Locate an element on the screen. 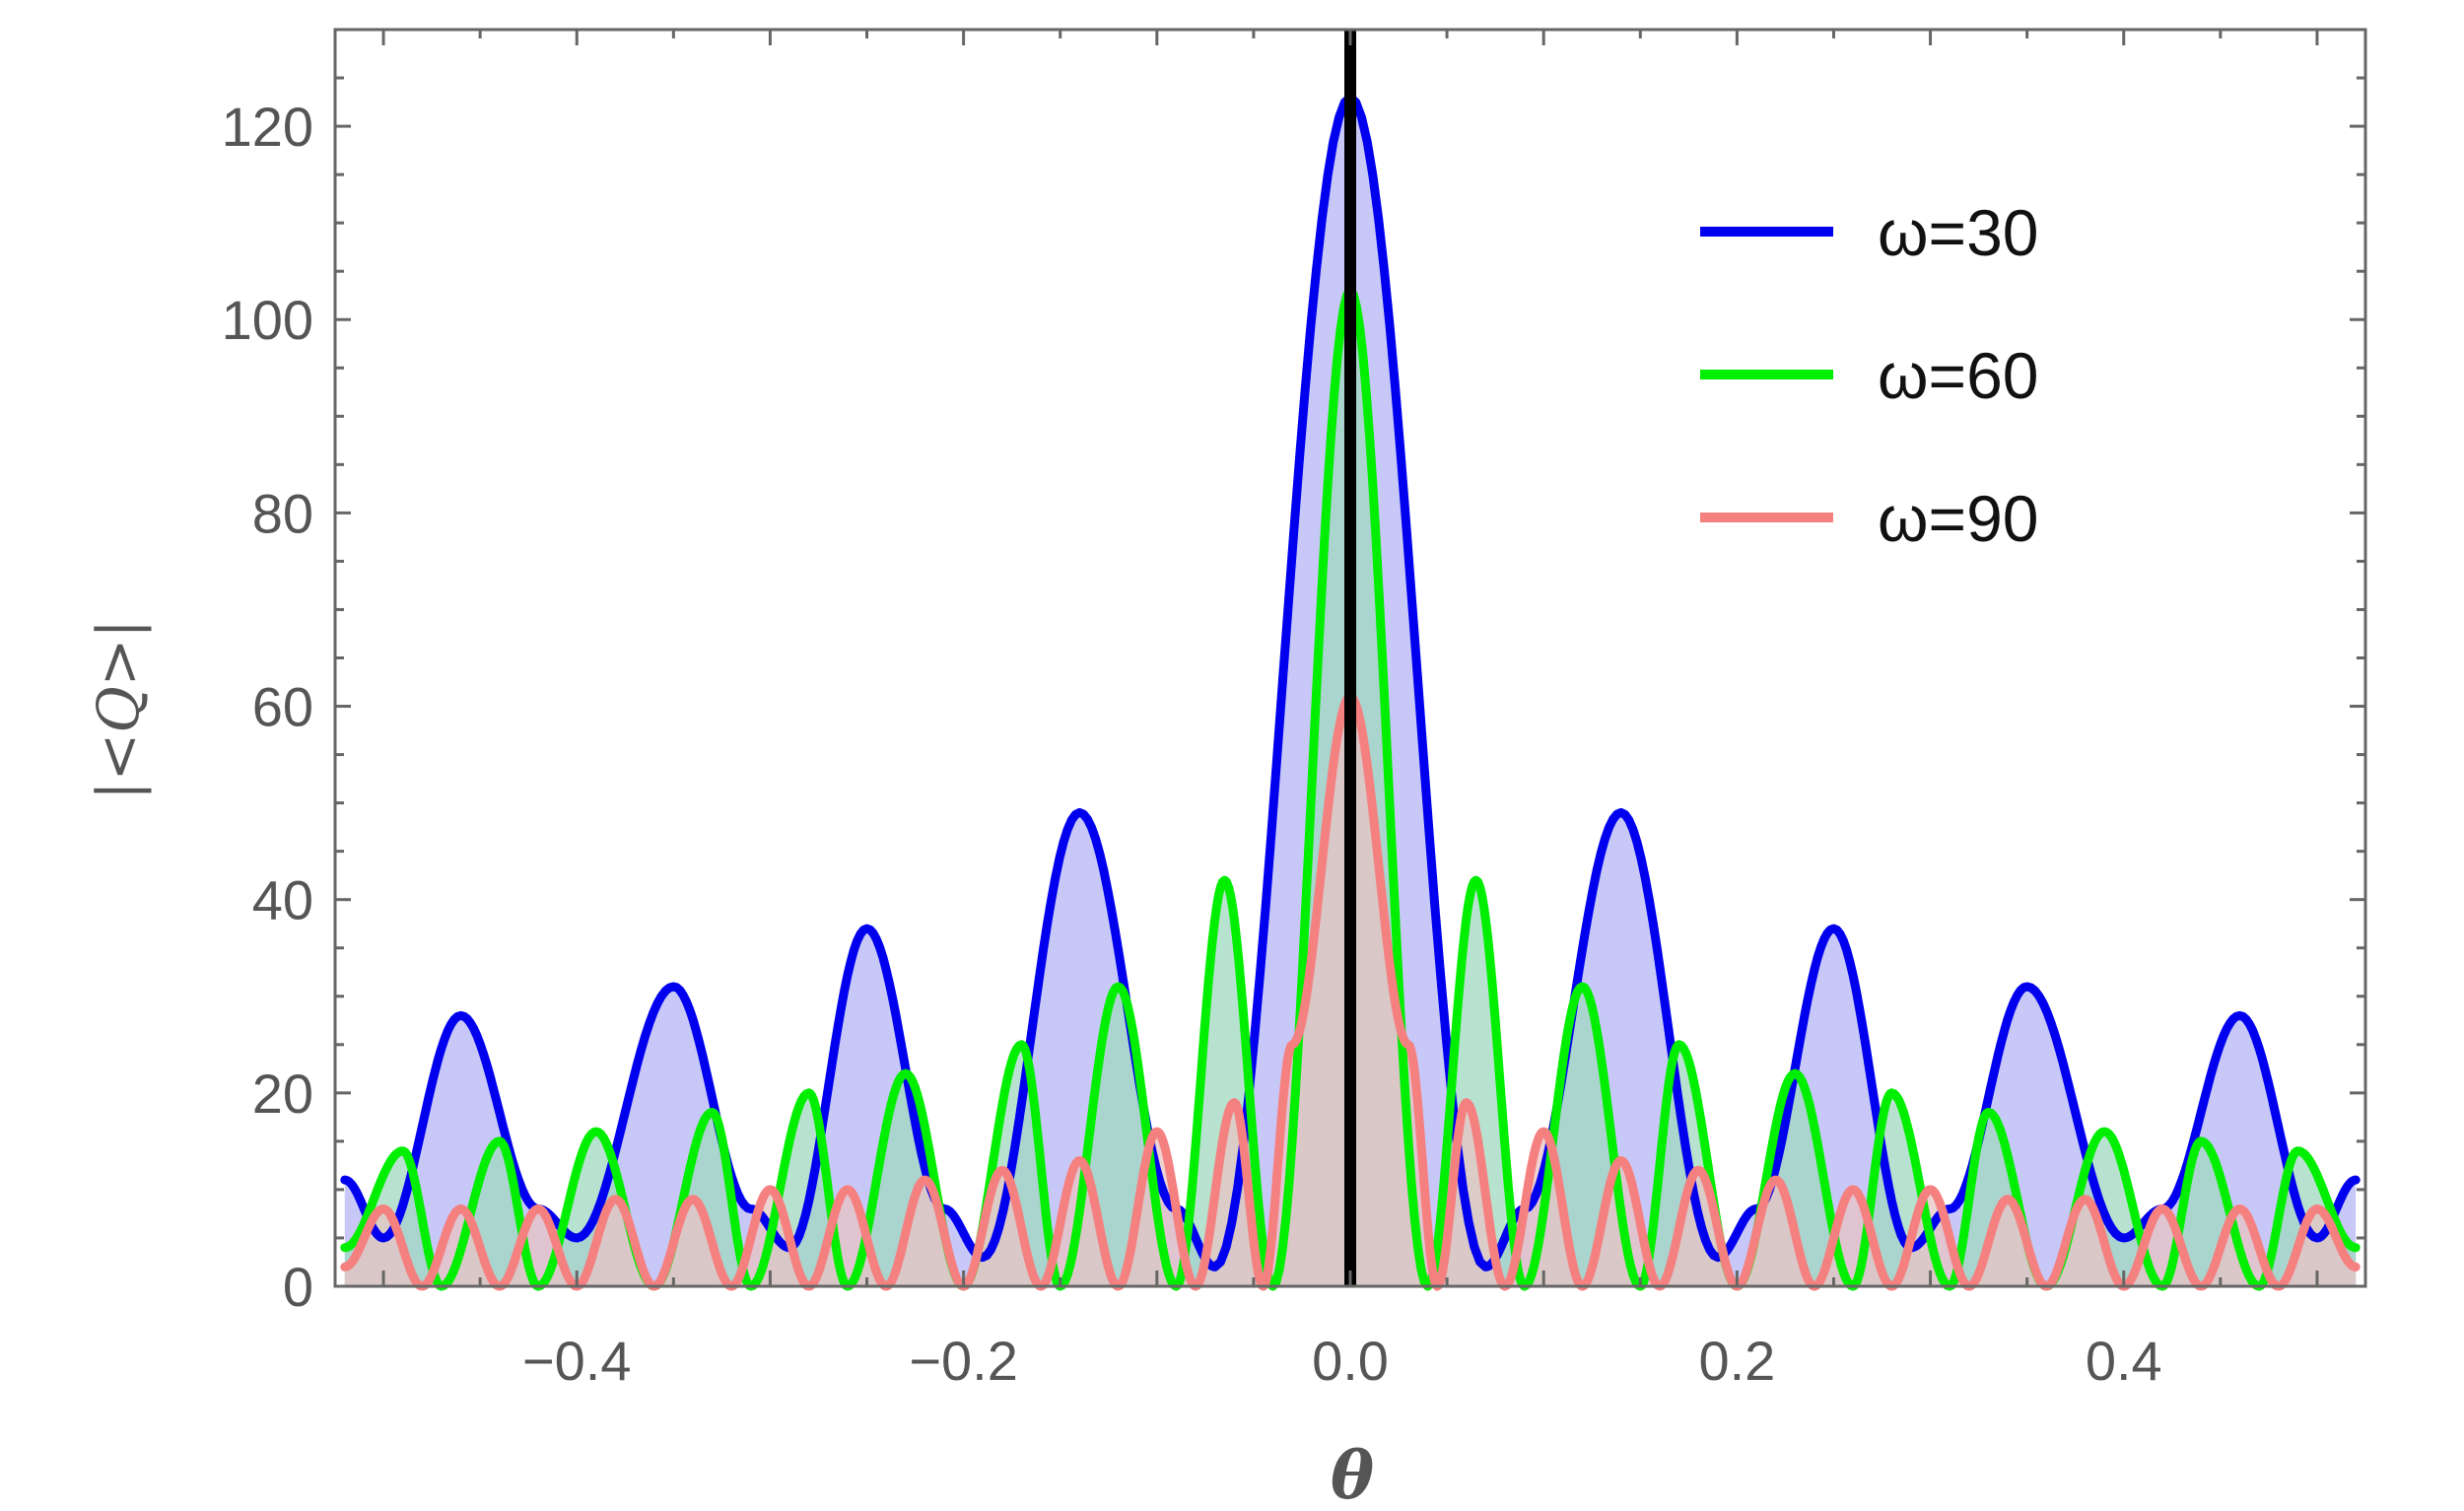  legend-label: ω=30 is located at coordinates (1958, 232).